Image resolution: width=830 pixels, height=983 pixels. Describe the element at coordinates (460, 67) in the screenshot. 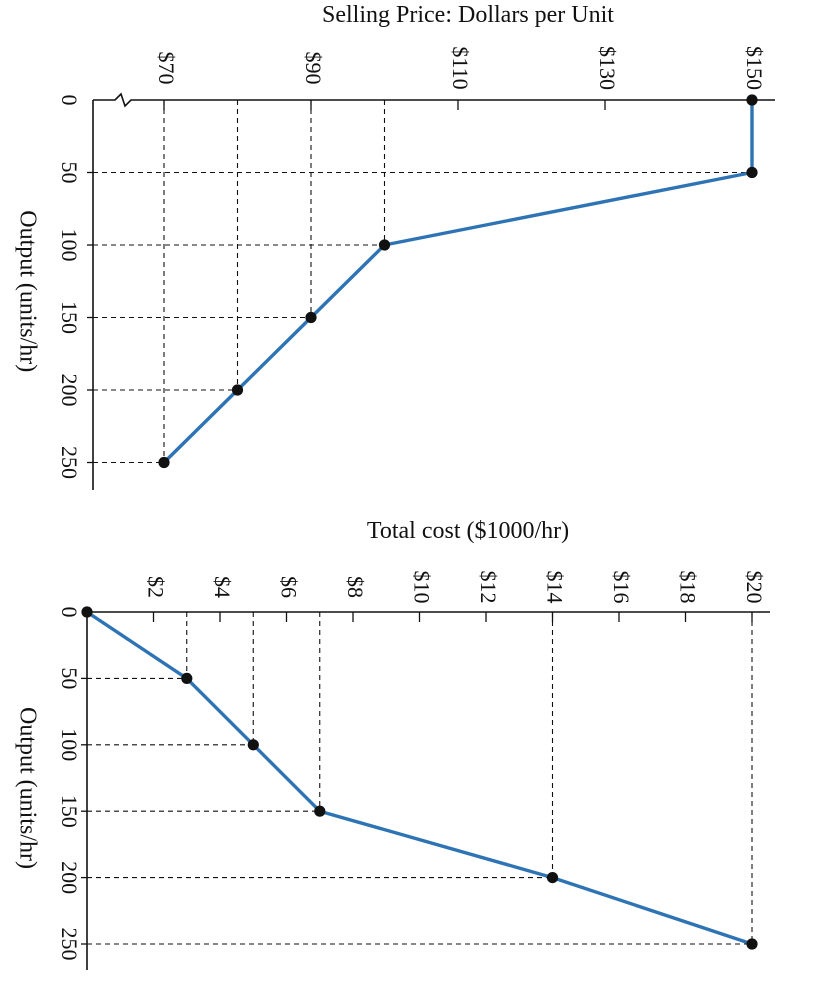

I see `value-tick-label: $110` at that location.